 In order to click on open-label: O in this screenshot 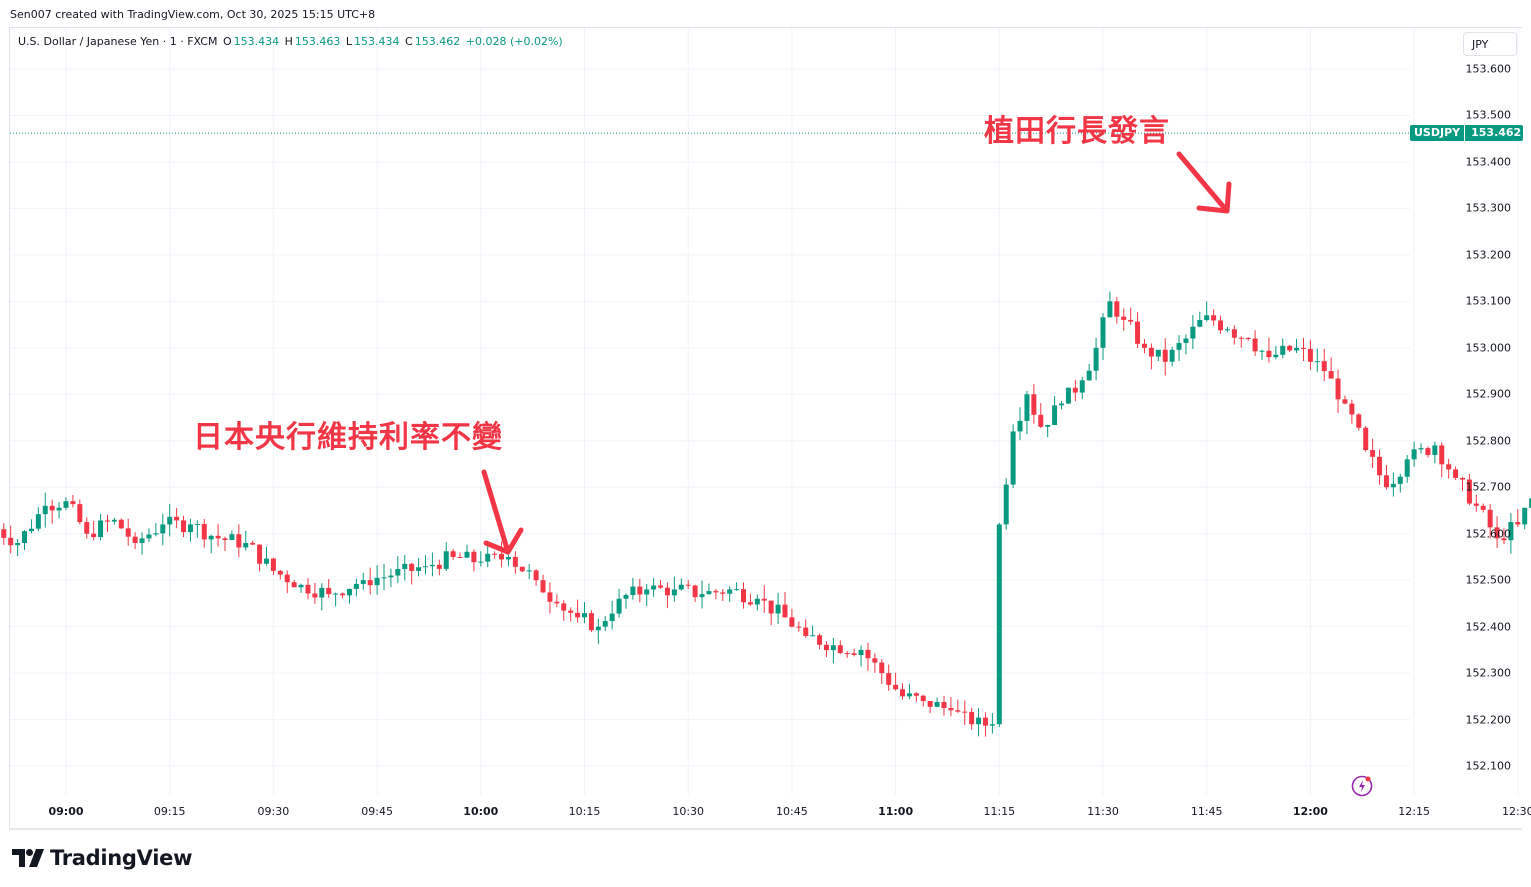, I will do `click(227, 41)`.